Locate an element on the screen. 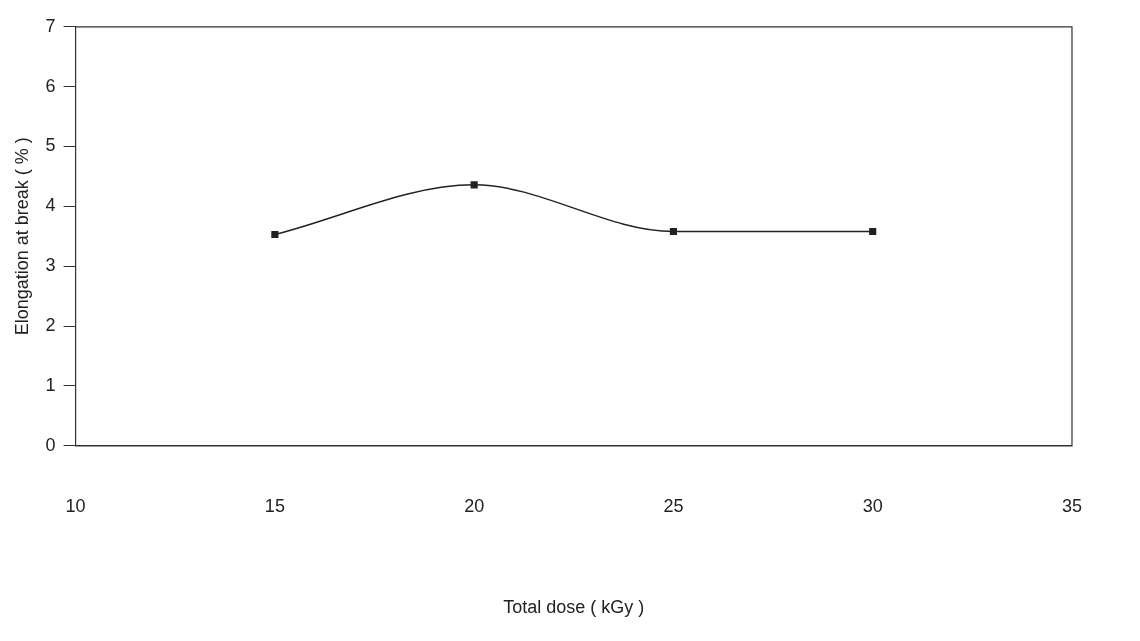 Image resolution: width=1140 pixels, height=641 pixels. y-tick-label: 5 is located at coordinates (50, 145).